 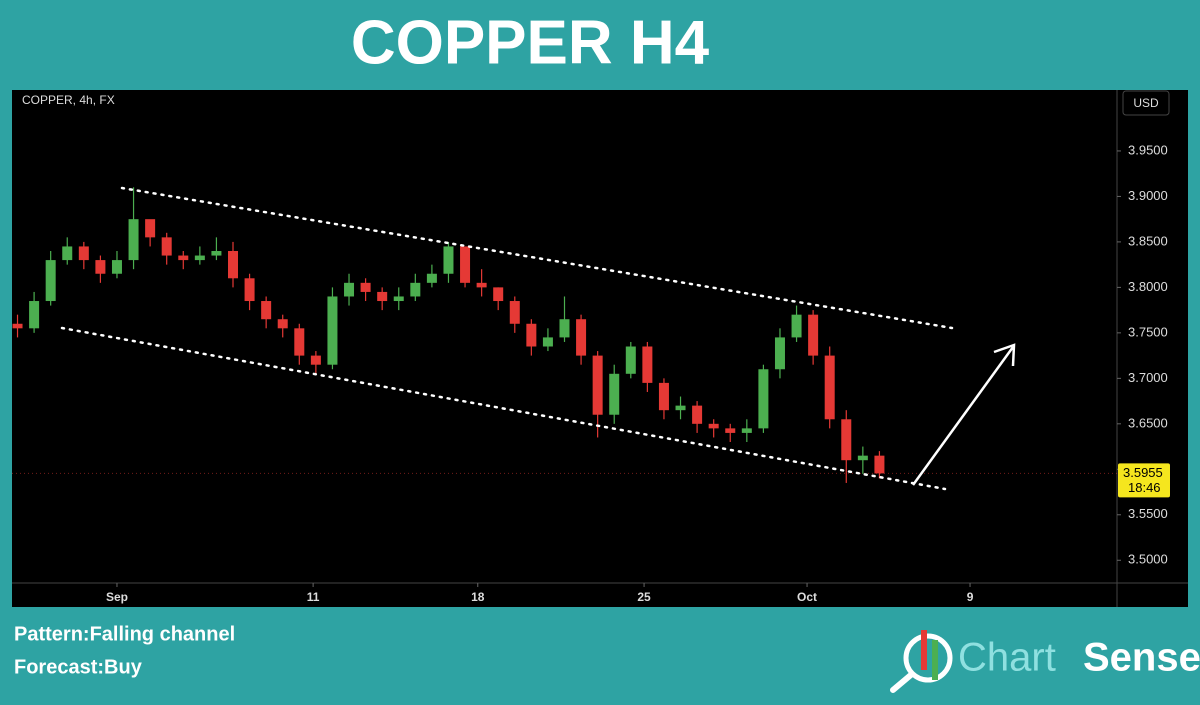 What do you see at coordinates (1148, 240) in the screenshot?
I see `y-tick-label: 3.8500` at bounding box center [1148, 240].